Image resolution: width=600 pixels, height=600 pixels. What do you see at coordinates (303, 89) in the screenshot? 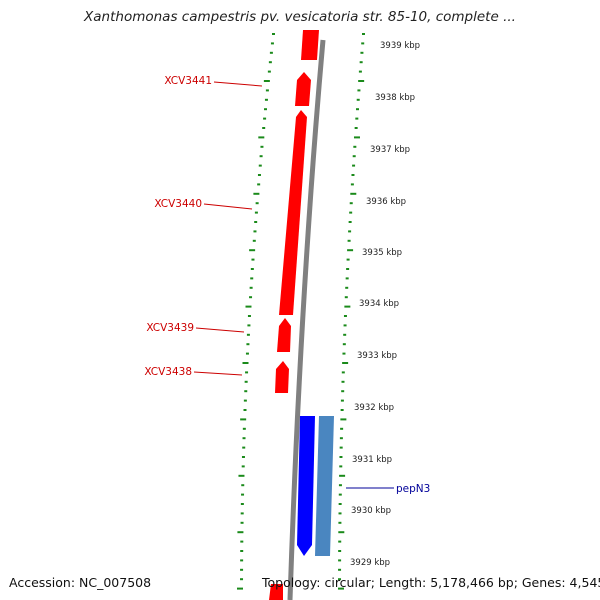
I see `gene-feature-xcv3441` at bounding box center [303, 89].